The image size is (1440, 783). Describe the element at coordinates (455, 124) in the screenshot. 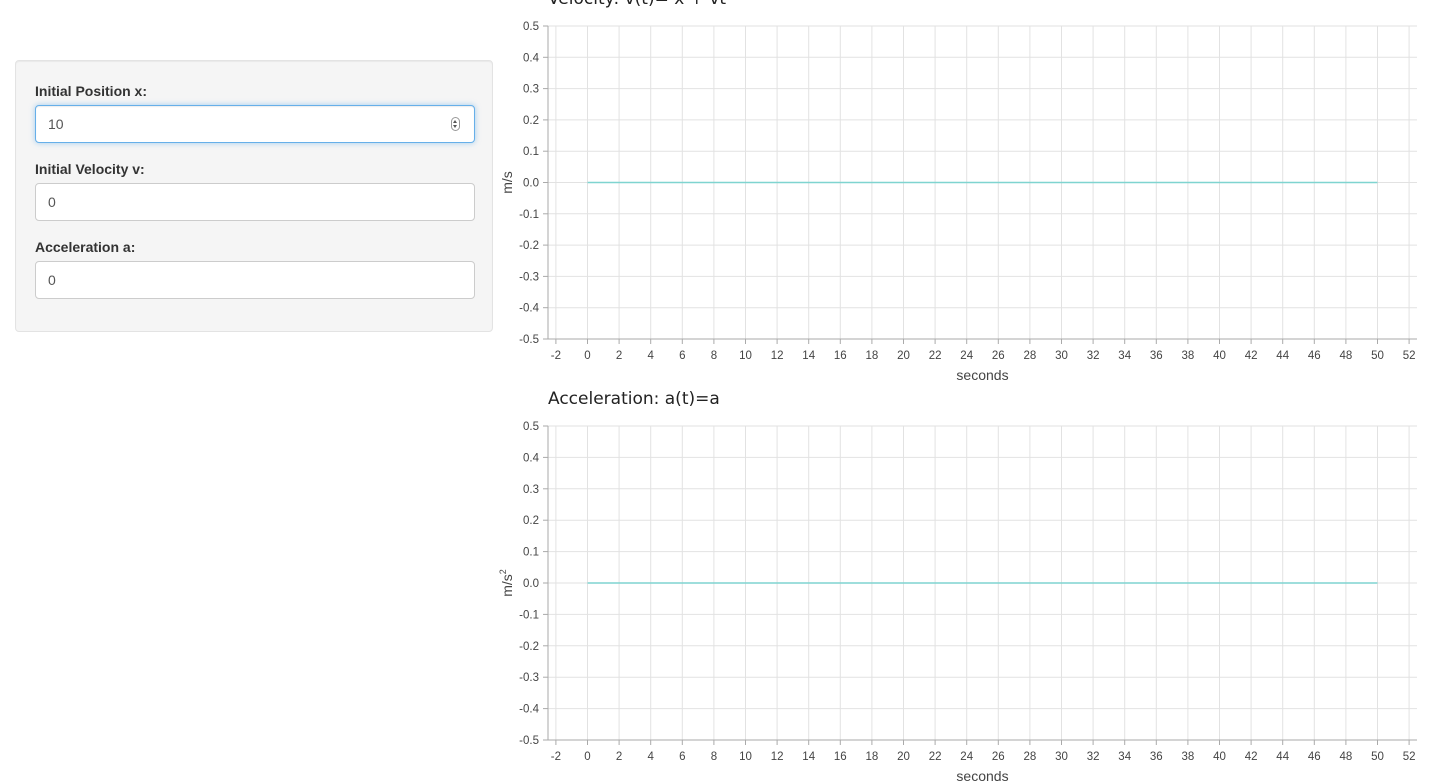

I see `number-spinner-icon` at that location.